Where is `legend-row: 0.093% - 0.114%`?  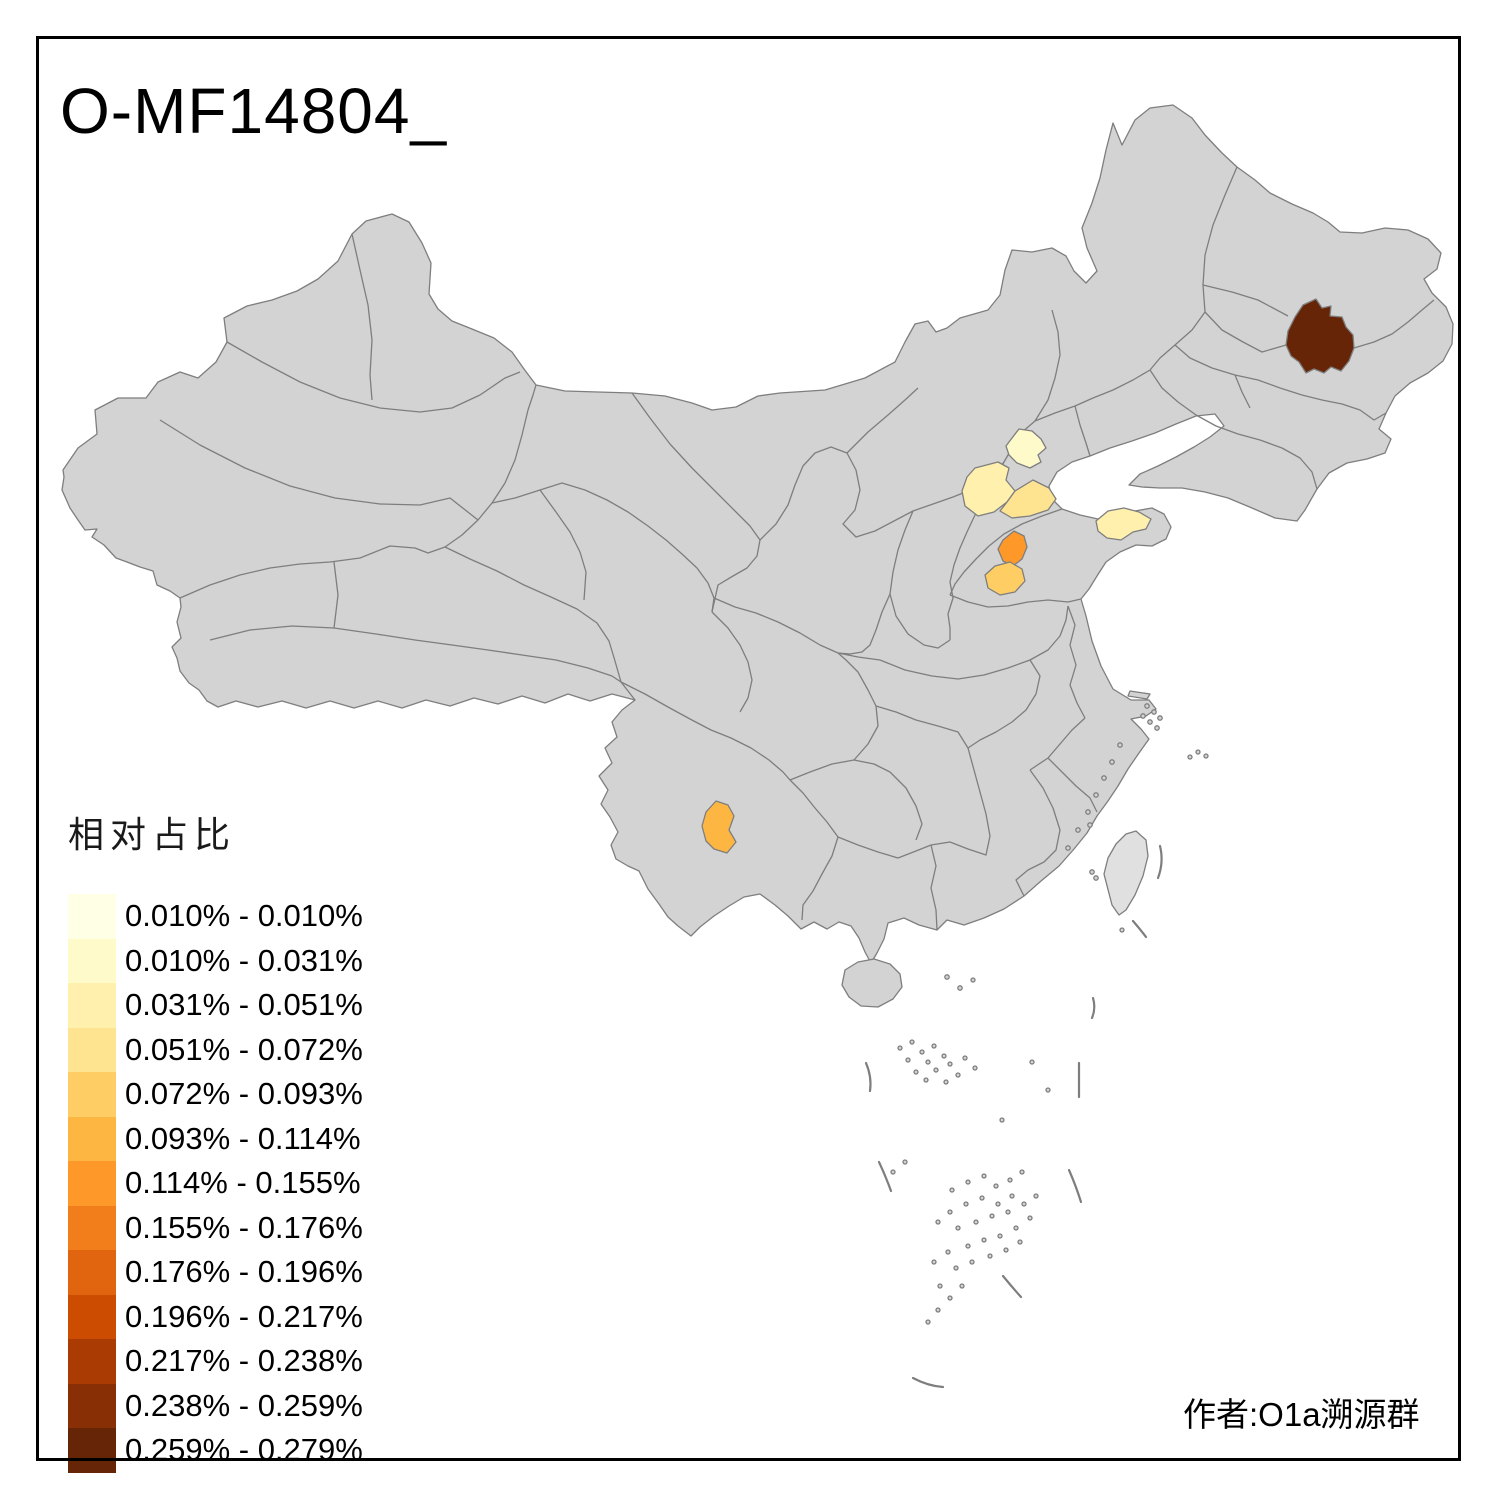 legend-row: 0.093% - 0.114% is located at coordinates (215, 1138).